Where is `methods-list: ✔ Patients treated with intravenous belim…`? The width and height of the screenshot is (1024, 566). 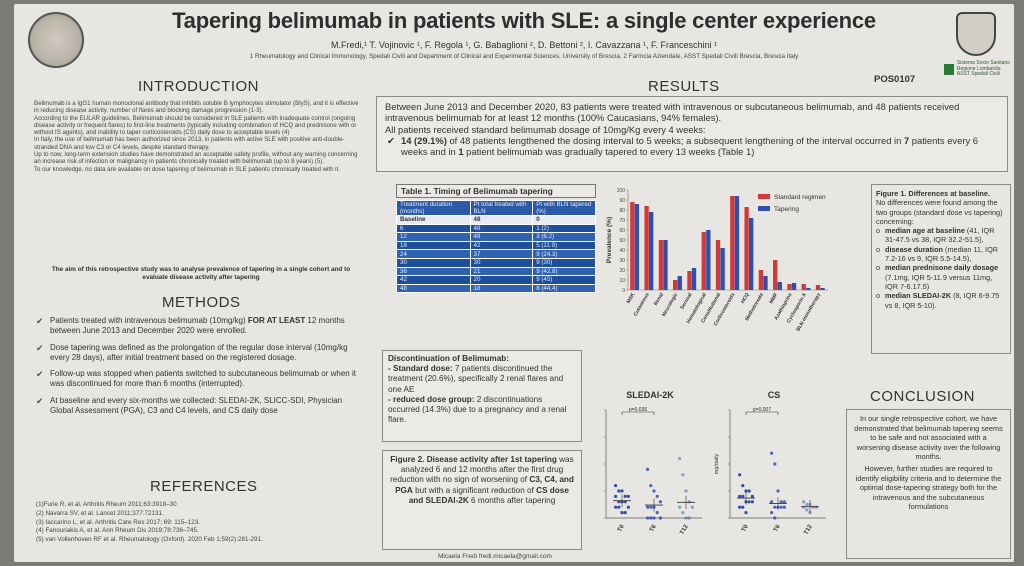 methods-list: ✔ Patients treated with intravenous belim… is located at coordinates (200, 369).